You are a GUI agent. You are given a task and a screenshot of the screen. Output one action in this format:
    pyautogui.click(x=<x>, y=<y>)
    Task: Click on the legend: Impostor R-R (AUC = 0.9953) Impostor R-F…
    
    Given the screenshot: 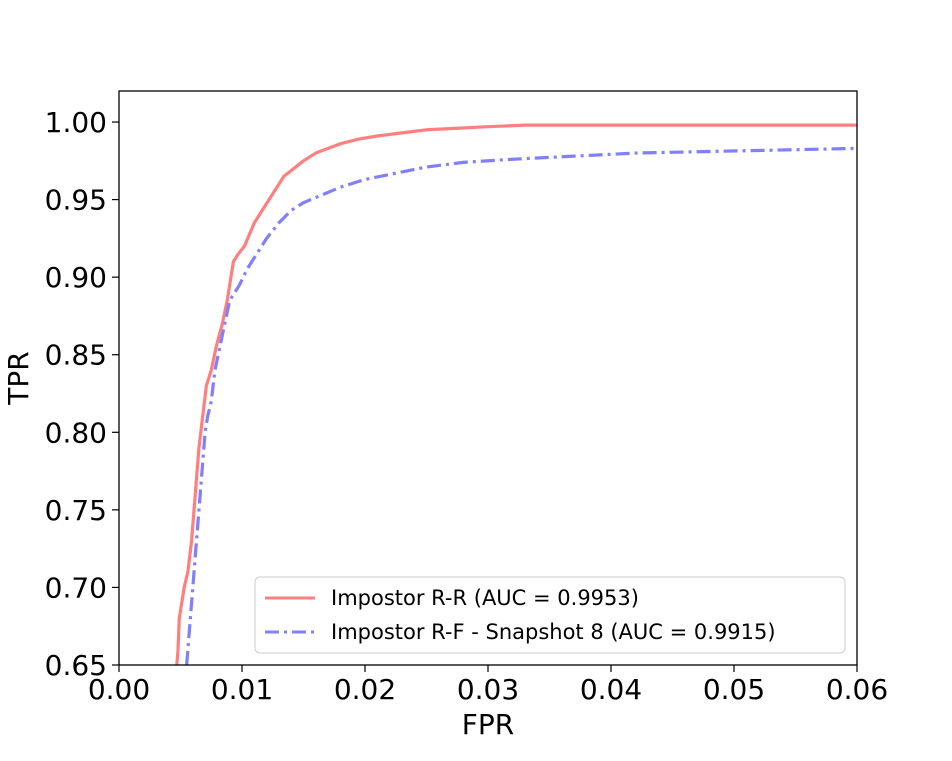 What is the action you would take?
    pyautogui.click(x=550, y=615)
    